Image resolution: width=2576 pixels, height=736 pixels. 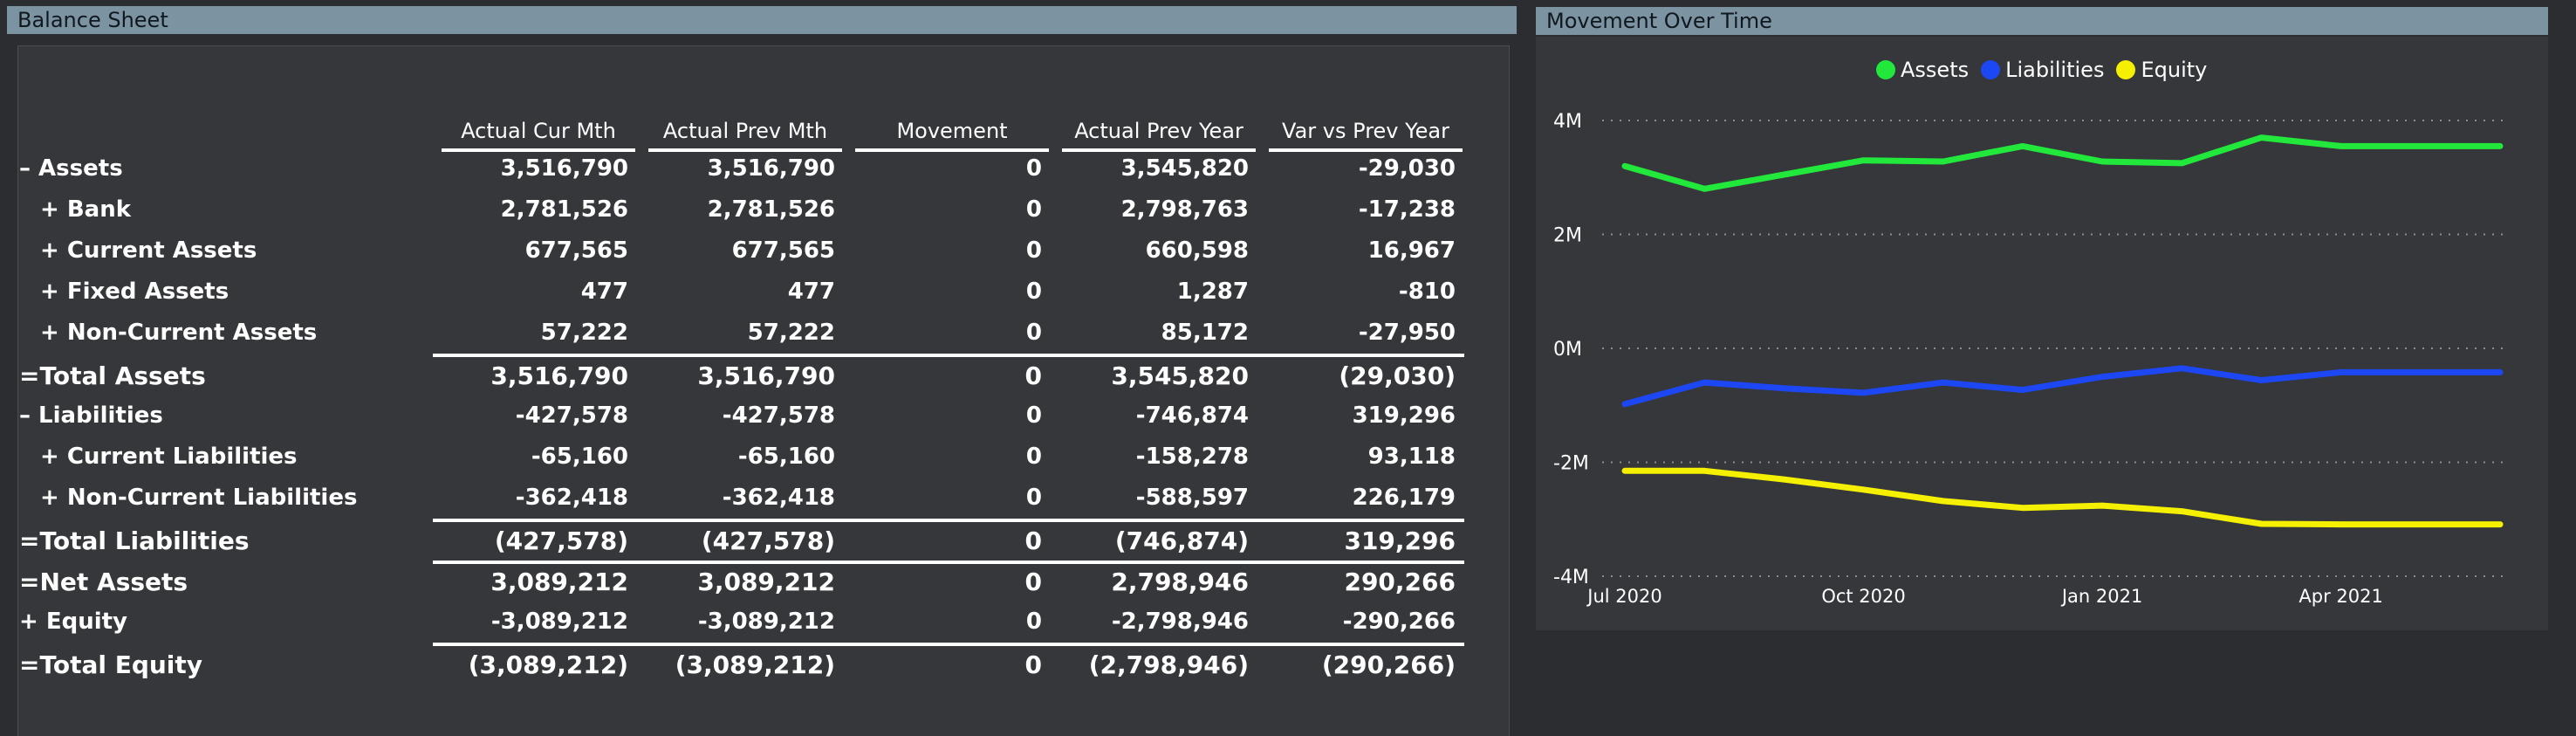 What do you see at coordinates (1033, 415) in the screenshot?
I see `cell-liabilities-col2: 0` at bounding box center [1033, 415].